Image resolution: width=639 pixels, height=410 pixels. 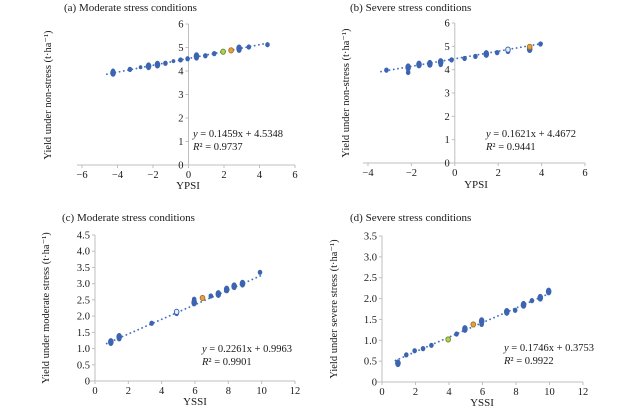 I want to click on svg-text: −6, so click(x=81, y=175).